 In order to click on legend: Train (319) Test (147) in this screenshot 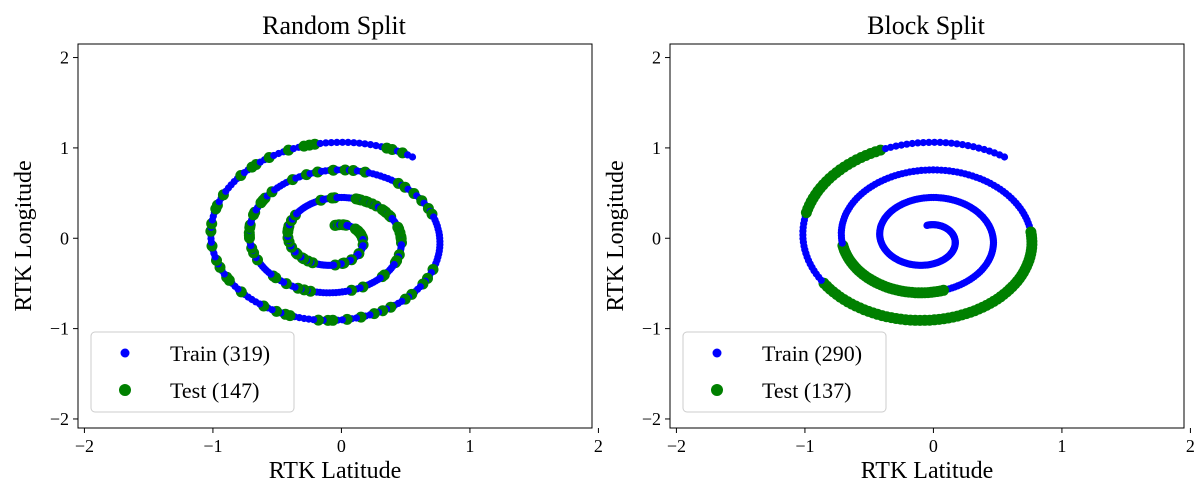, I will do `click(192, 372)`.